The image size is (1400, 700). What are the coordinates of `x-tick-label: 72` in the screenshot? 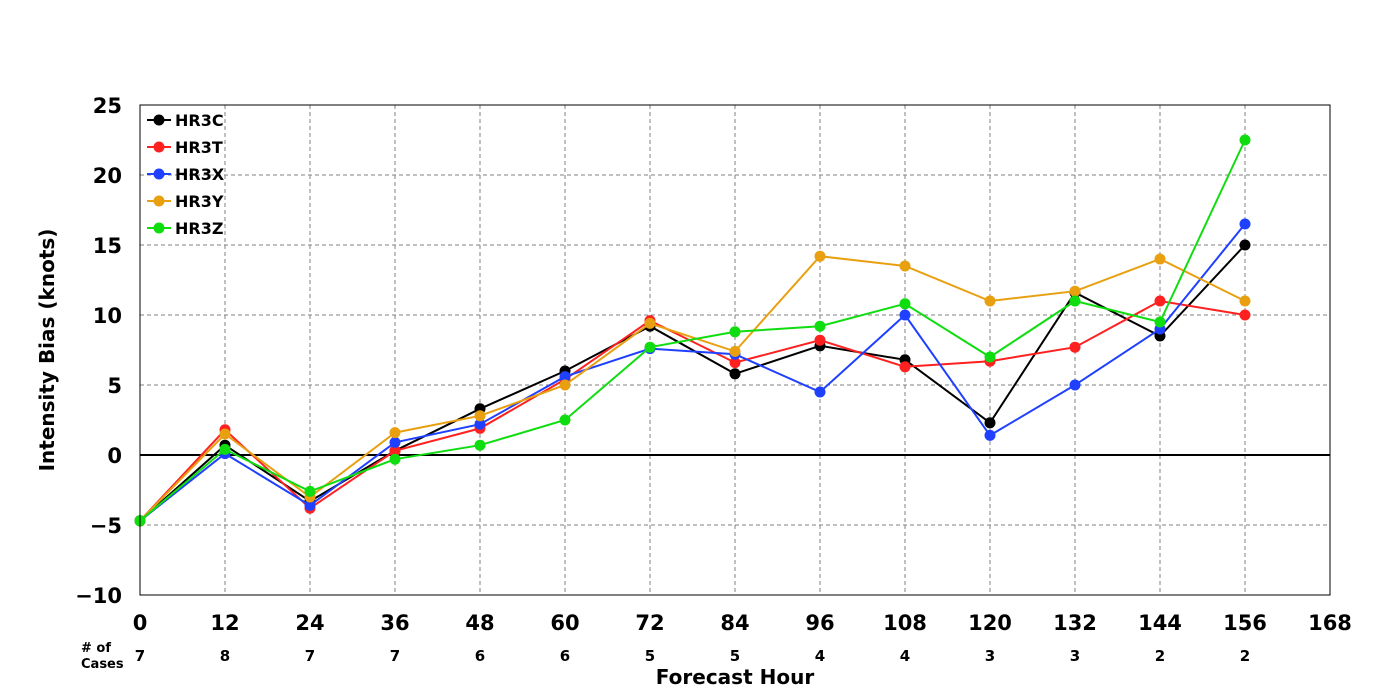 It's located at (649, 623).